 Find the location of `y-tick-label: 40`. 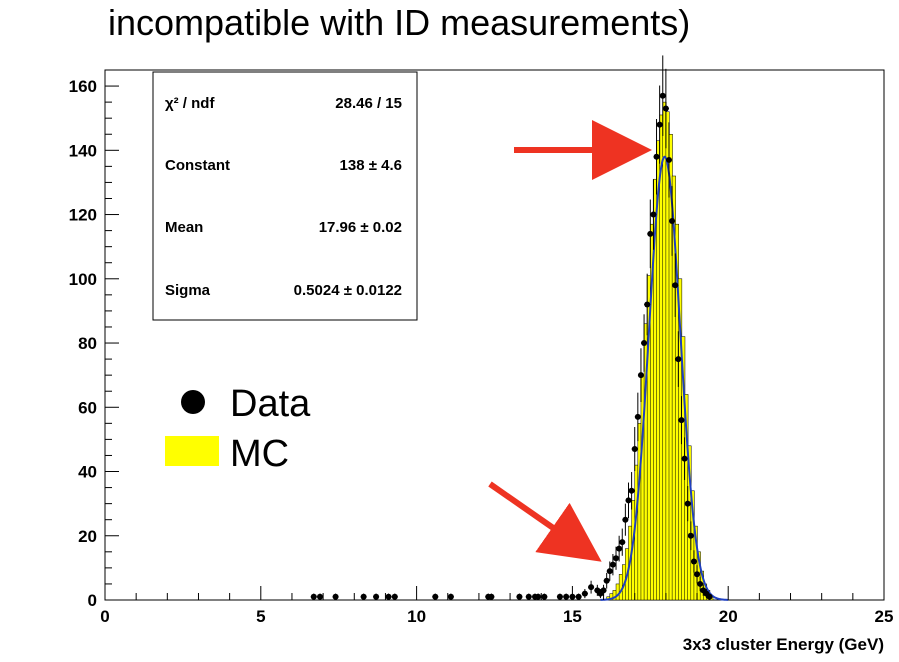

y-tick-label: 40 is located at coordinates (87, 472).